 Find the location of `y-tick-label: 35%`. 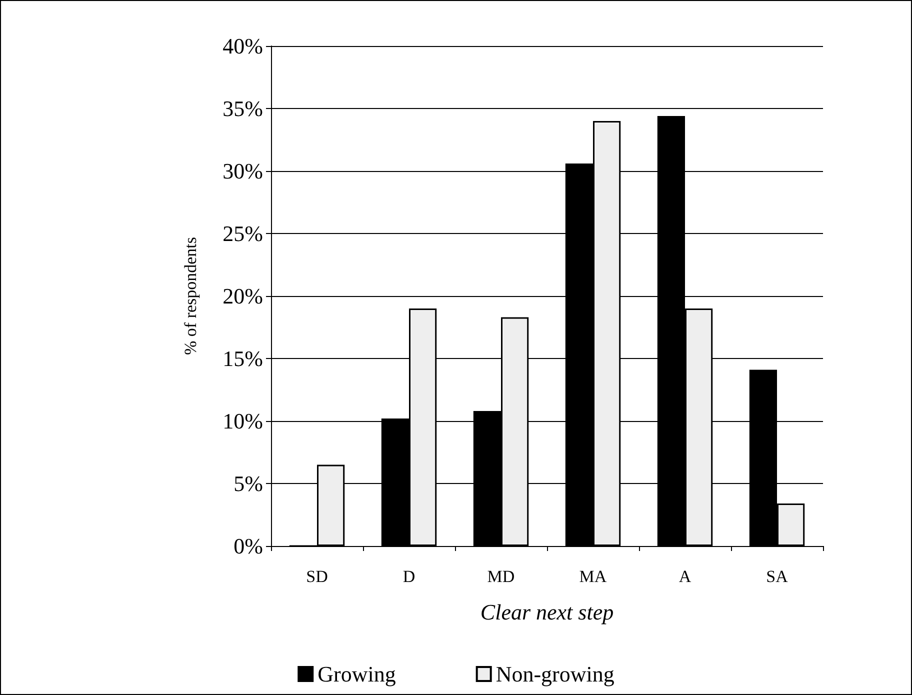

y-tick-label: 35% is located at coordinates (242, 108).